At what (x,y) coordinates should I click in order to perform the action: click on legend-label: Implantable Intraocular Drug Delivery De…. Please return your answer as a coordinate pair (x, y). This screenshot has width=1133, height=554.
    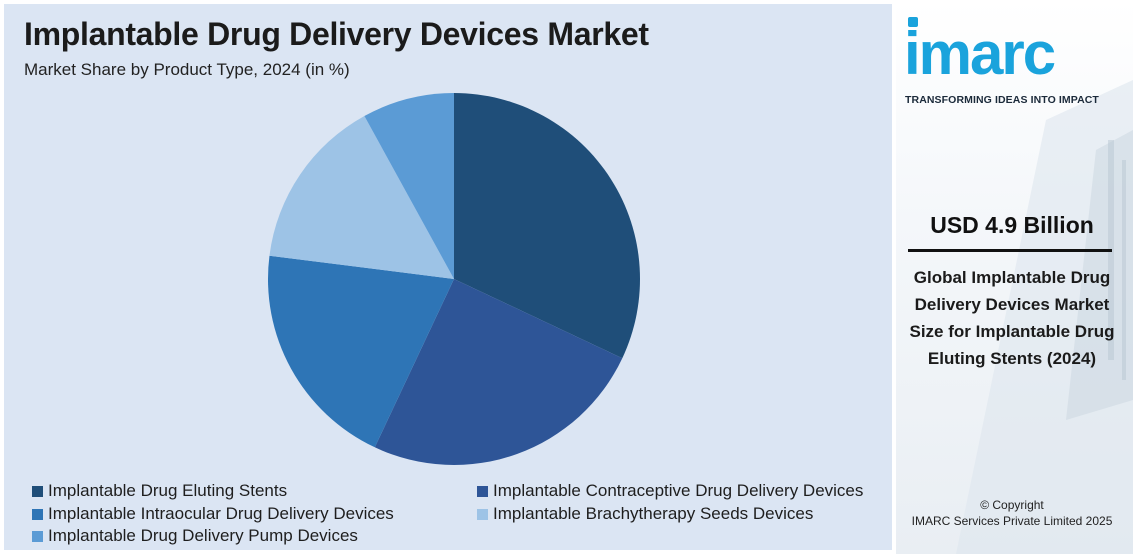
    Looking at the image, I should click on (221, 513).